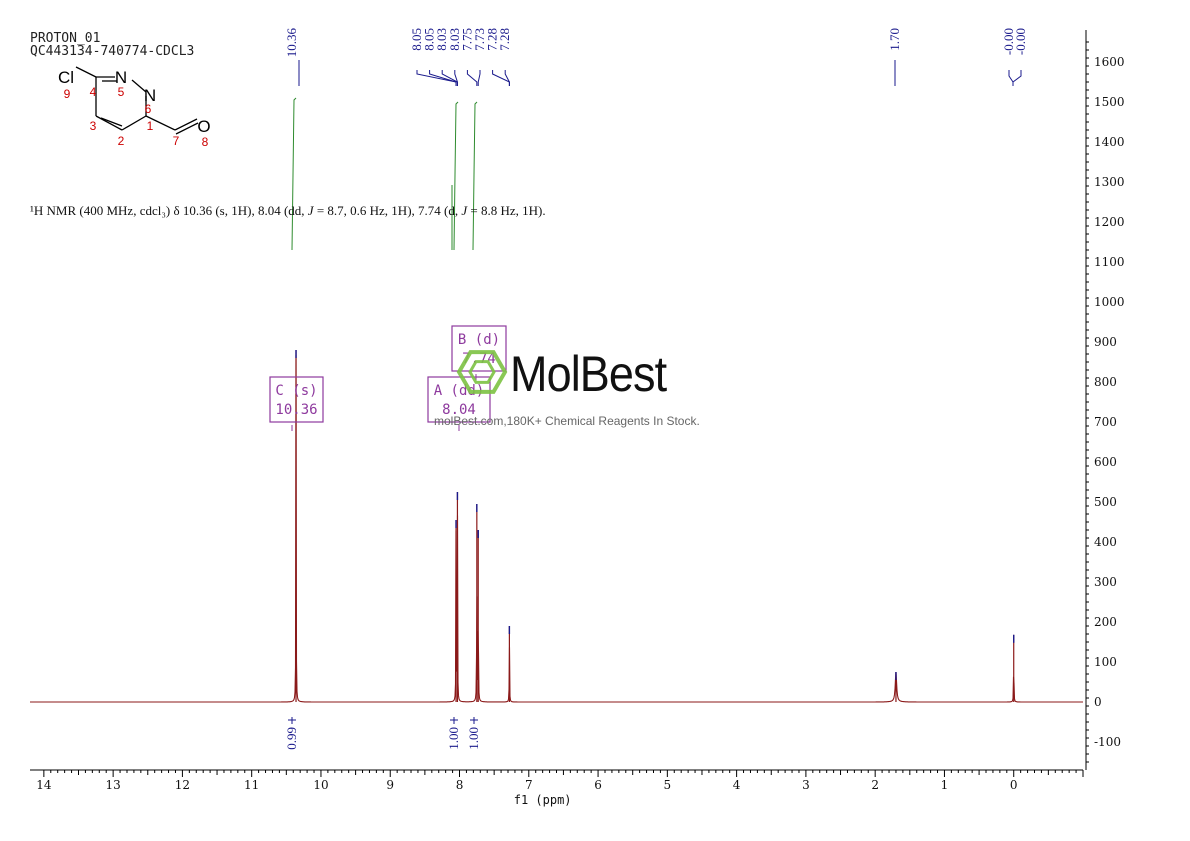 Image resolution: width=1190 pixels, height=841 pixels. I want to click on x-tick-label: 13, so click(112, 785).